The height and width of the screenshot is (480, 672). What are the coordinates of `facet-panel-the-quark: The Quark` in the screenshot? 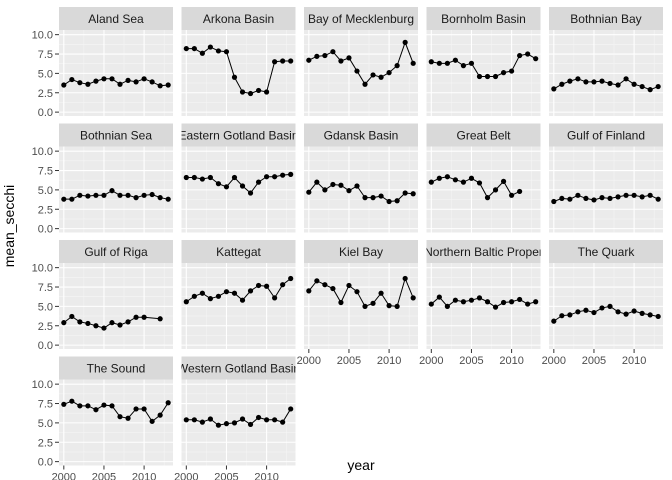 It's located at (606, 294).